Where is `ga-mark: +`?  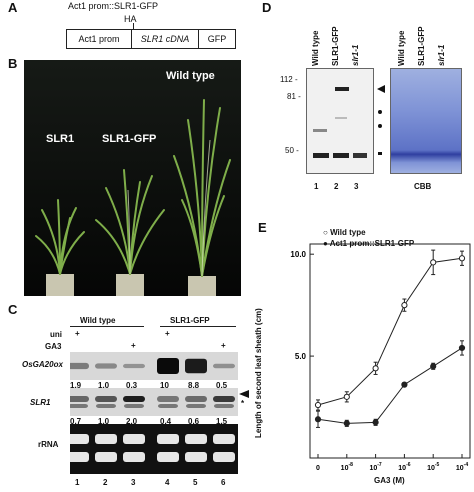
ga-mark: + is located at coordinates (133, 345).